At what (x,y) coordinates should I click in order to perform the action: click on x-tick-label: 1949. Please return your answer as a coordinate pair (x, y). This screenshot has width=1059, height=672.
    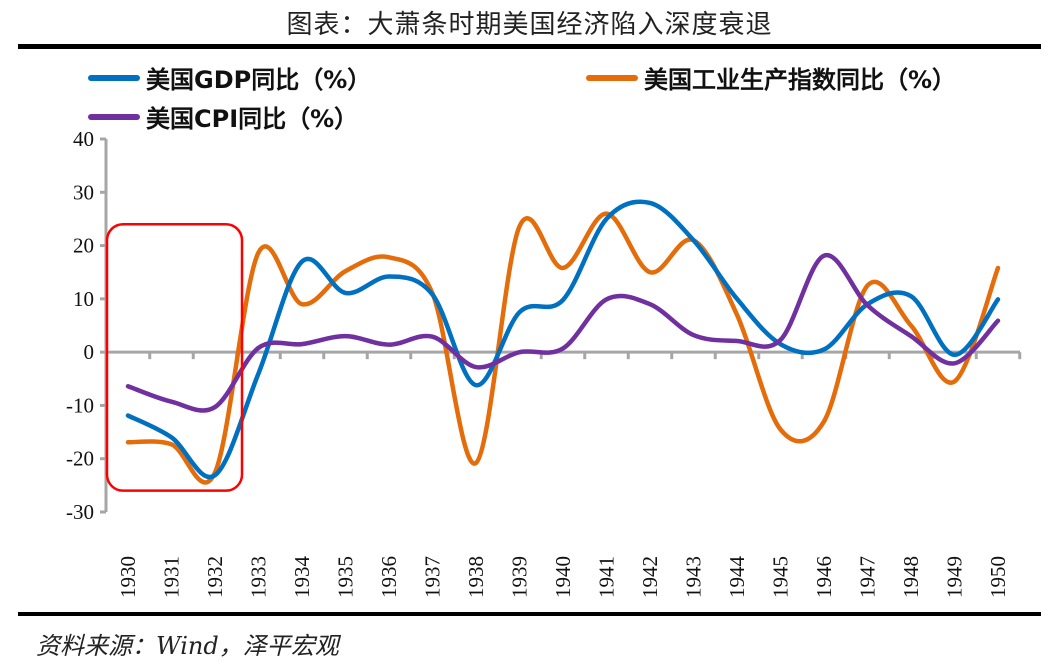
    Looking at the image, I should click on (955, 577).